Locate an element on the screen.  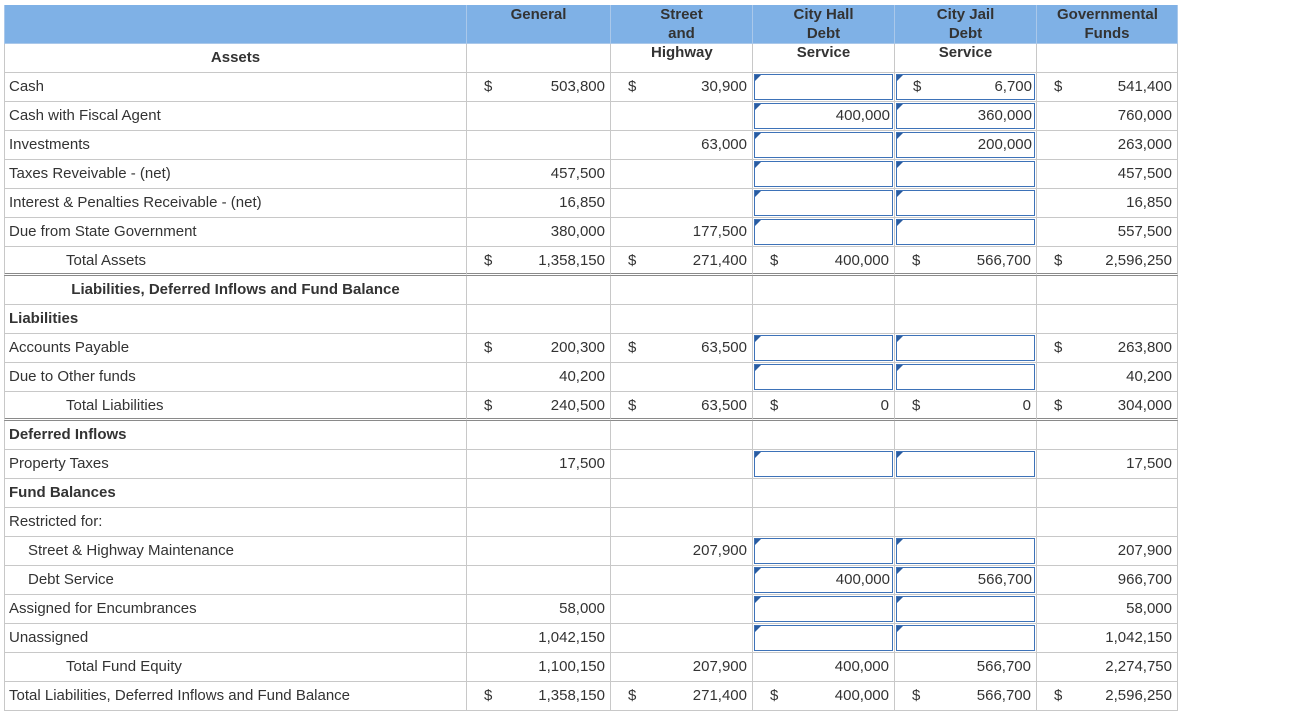
amount: 17,500 is located at coordinates (582, 463).